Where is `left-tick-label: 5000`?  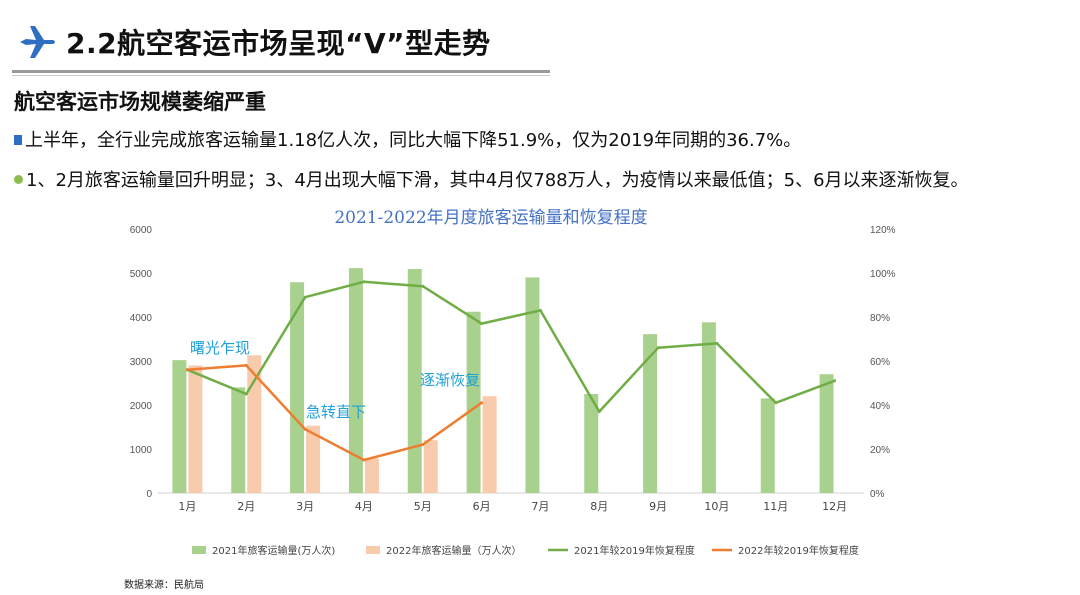
left-tick-label: 5000 is located at coordinates (141, 274).